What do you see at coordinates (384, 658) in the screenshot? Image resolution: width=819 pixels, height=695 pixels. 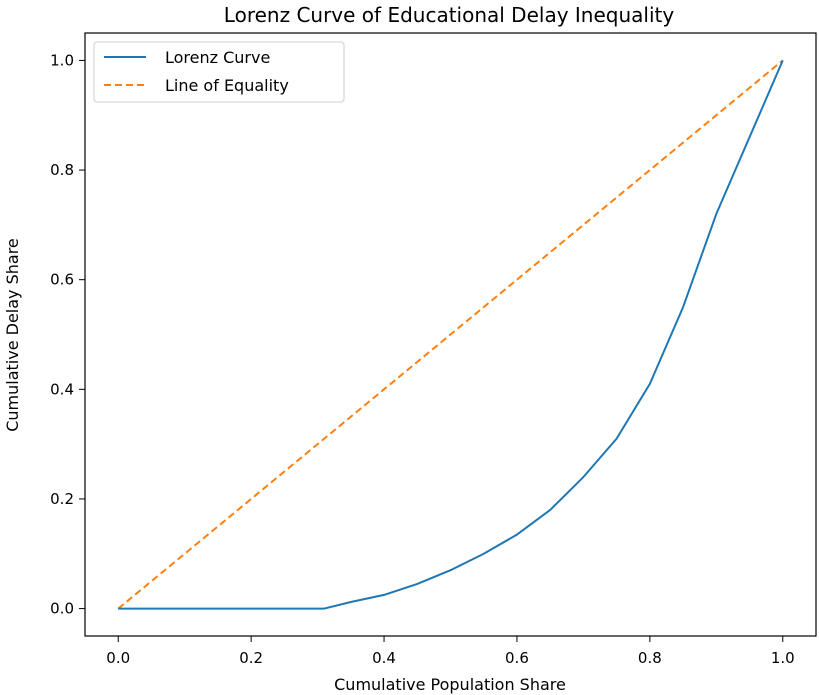 I see `x-tick-label: 0.4` at bounding box center [384, 658].